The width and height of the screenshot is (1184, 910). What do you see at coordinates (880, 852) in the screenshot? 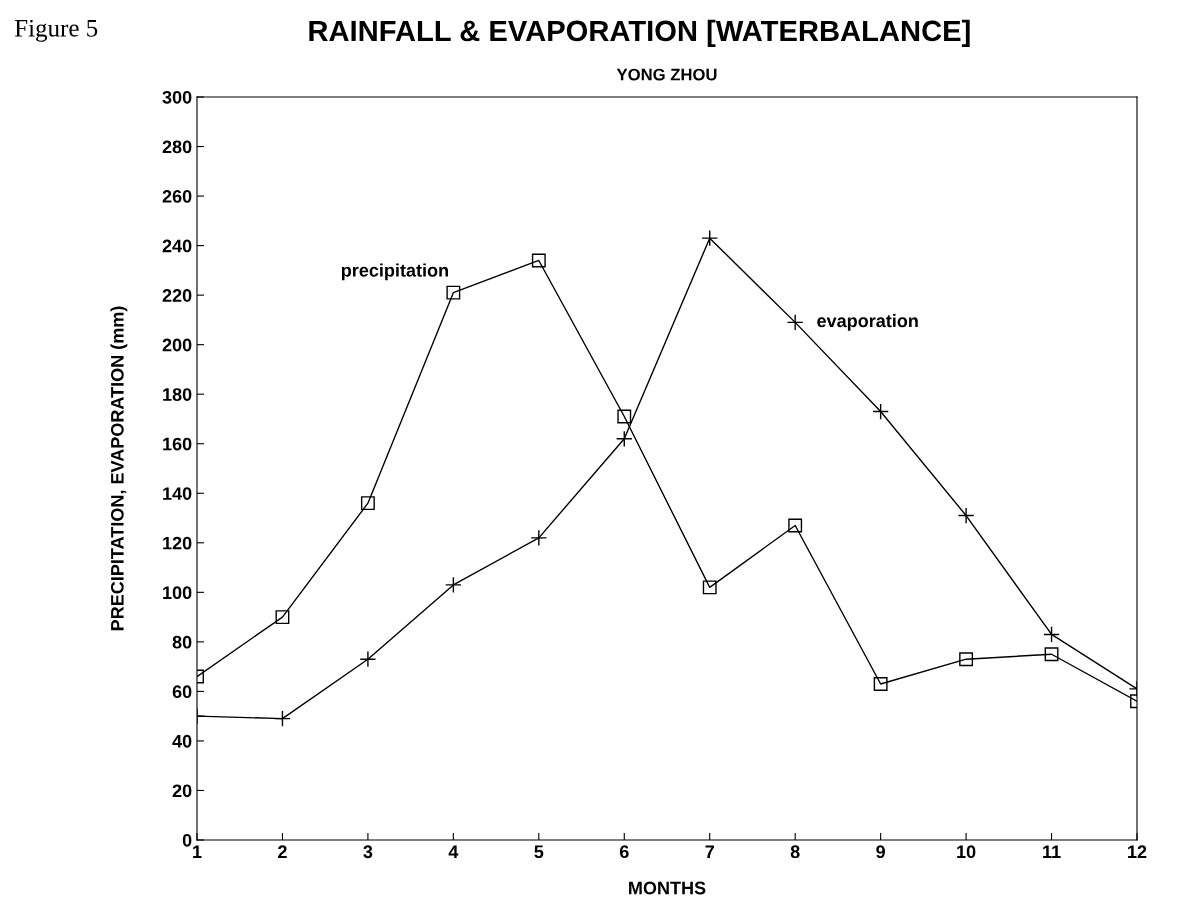
I see `x-tick-label: 9` at bounding box center [880, 852].